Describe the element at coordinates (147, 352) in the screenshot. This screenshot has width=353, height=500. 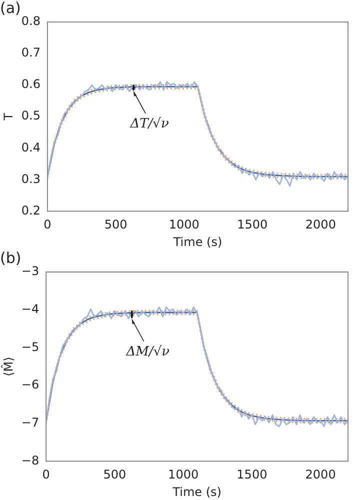
I see `annotation: ΔM/√ν` at that location.